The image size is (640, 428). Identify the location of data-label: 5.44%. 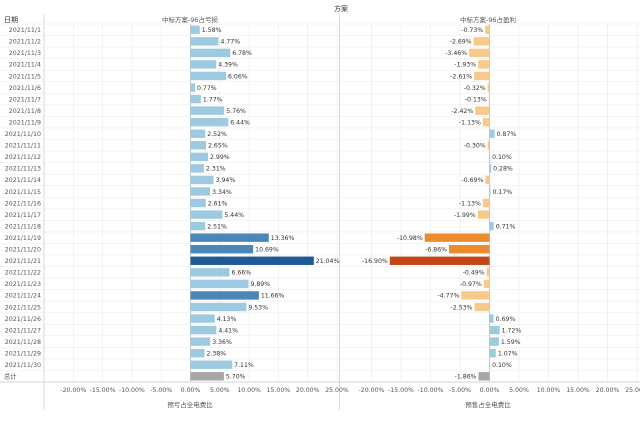
(234, 215).